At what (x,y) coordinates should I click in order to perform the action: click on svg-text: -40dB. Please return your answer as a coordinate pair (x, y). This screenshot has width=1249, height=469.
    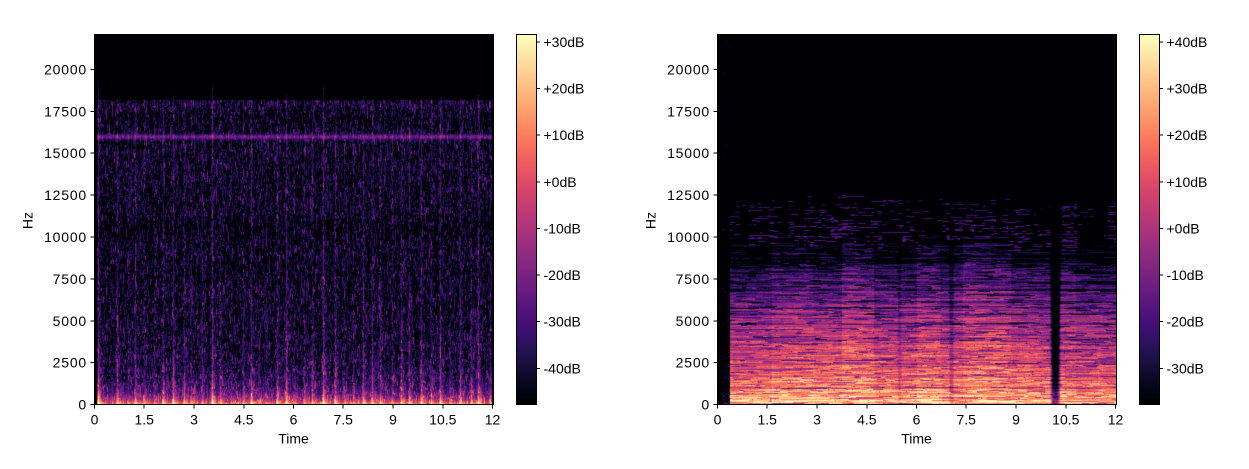
    Looking at the image, I should click on (562, 368).